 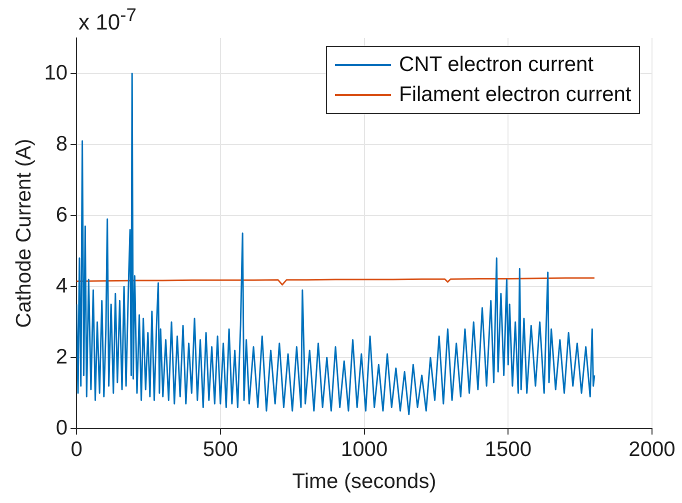 I want to click on y-tick-label: 6, so click(x=62, y=214).